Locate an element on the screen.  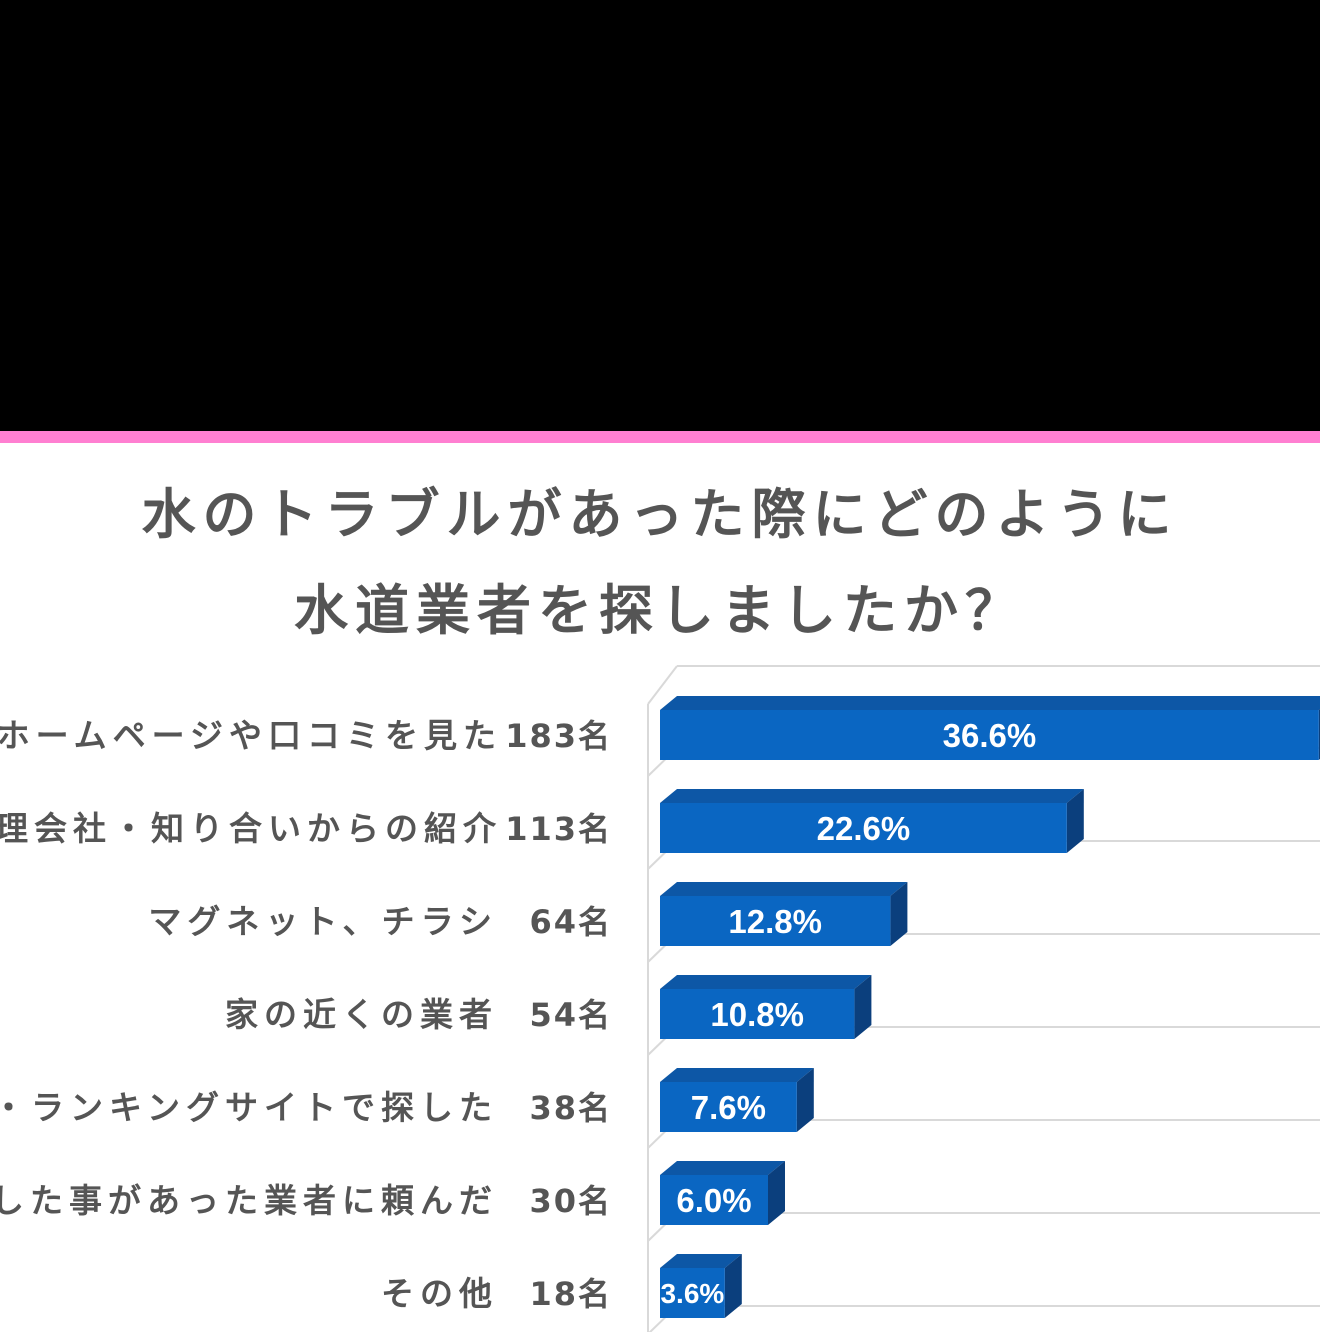
category-label: 用した事があった業者に頼んだ is located at coordinates (249, 1200).